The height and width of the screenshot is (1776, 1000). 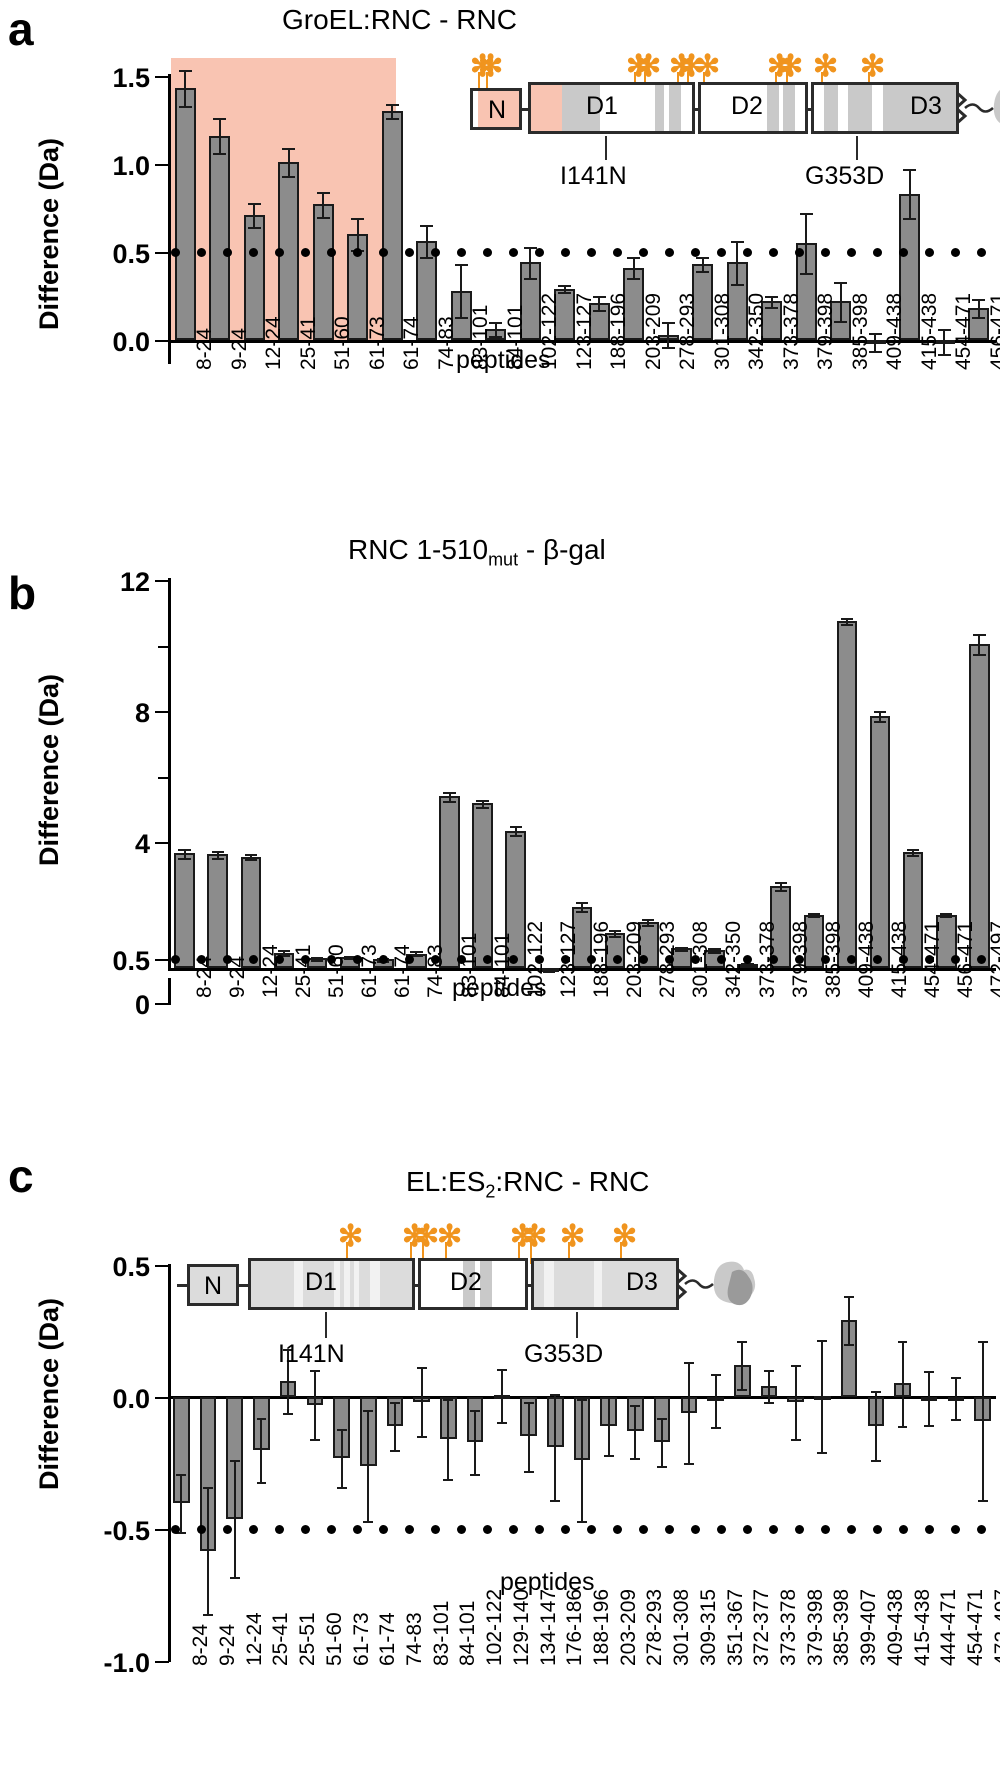 I want to click on x-tick-label: 278-293, so click(x=668, y=959).